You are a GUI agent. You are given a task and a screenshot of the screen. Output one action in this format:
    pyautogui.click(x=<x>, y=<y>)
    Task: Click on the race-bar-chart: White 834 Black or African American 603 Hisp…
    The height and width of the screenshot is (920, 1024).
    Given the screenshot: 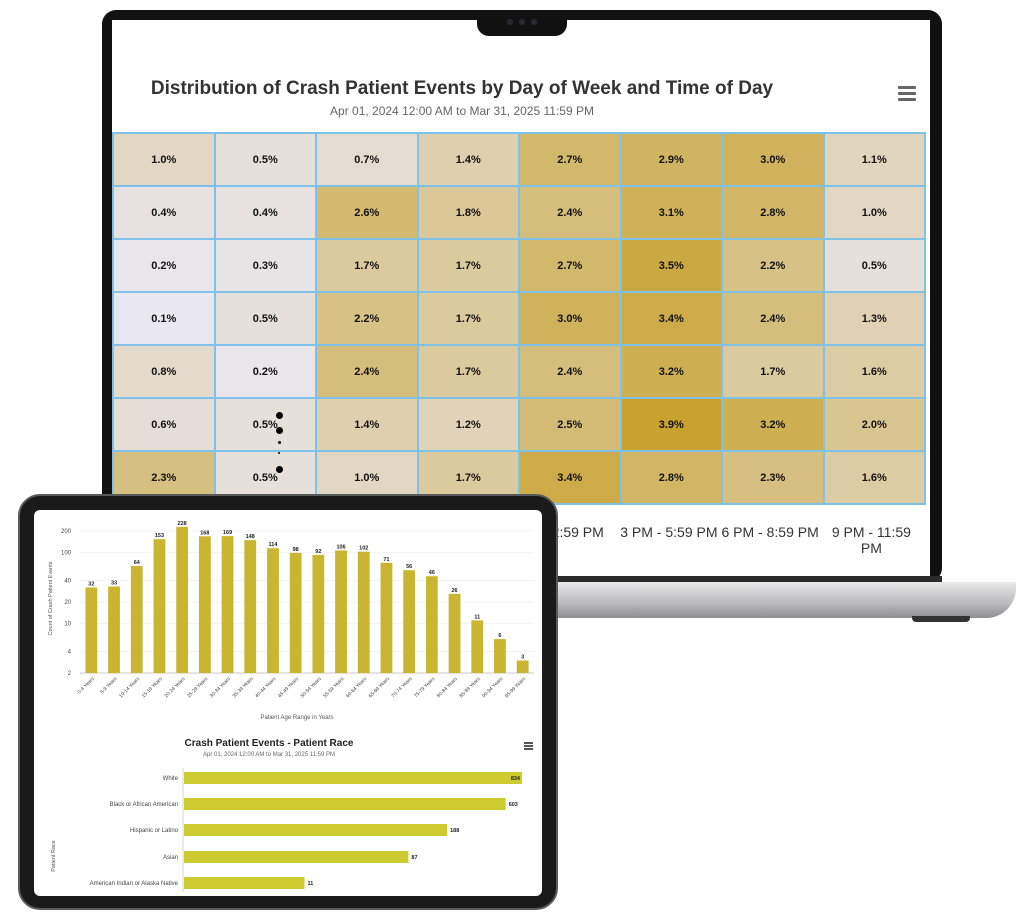 What is the action you would take?
    pyautogui.click(x=286, y=830)
    